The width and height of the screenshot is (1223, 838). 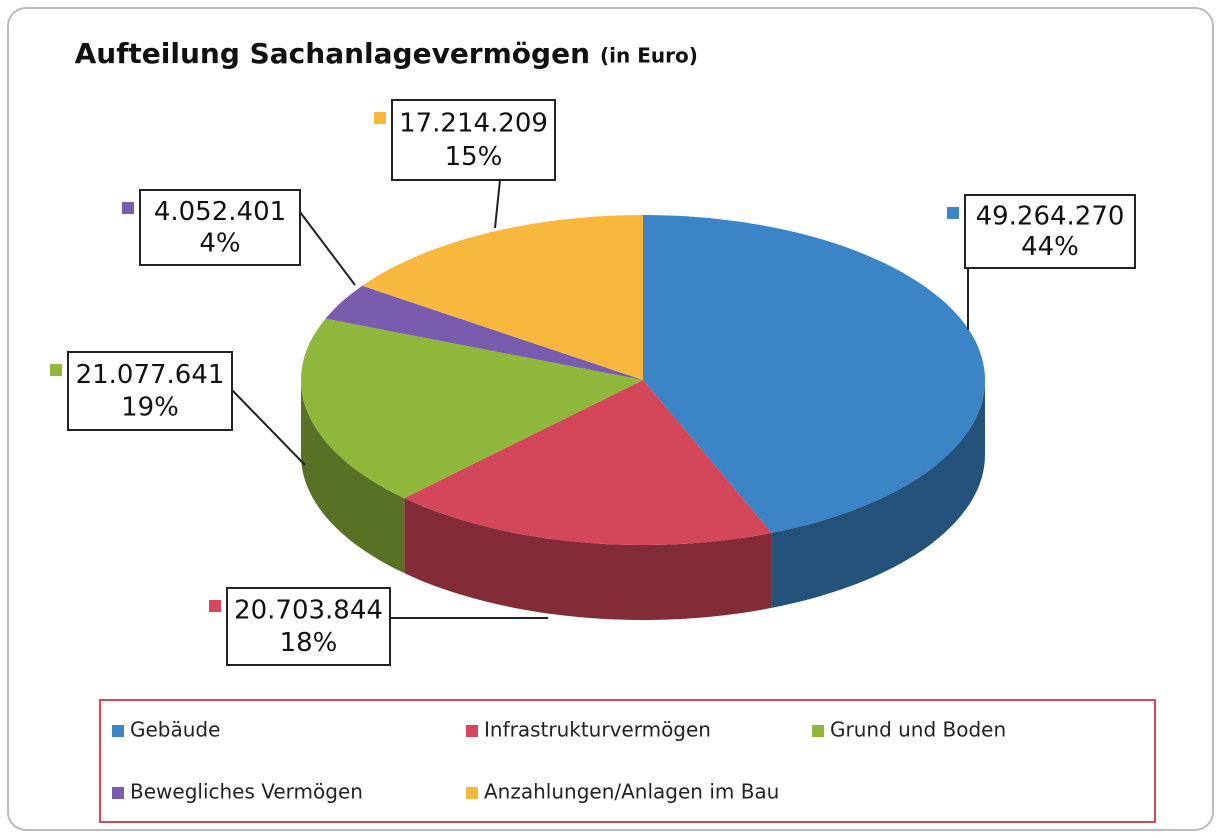 What do you see at coordinates (597, 730) in the screenshot?
I see `legend-label: Infrastrukturvermögen` at bounding box center [597, 730].